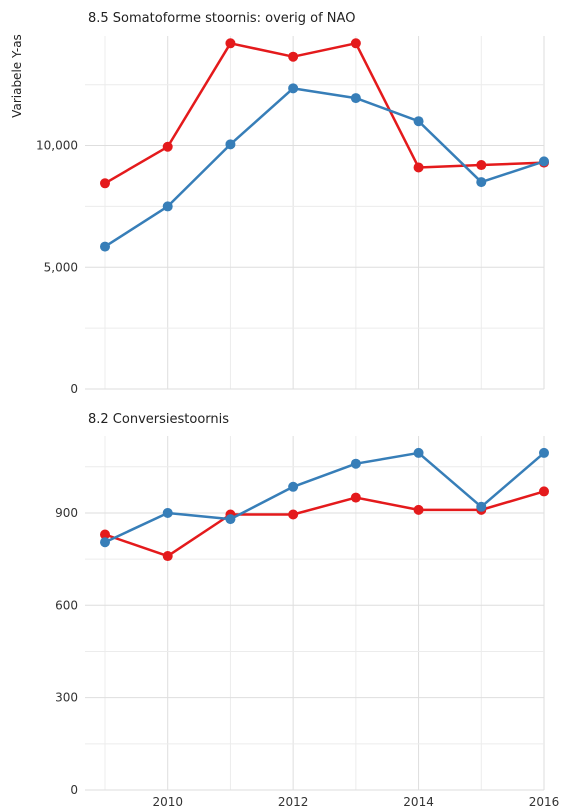 This screenshot has width=562, height=811. I want to click on y-tick-label: 600, so click(66, 605).